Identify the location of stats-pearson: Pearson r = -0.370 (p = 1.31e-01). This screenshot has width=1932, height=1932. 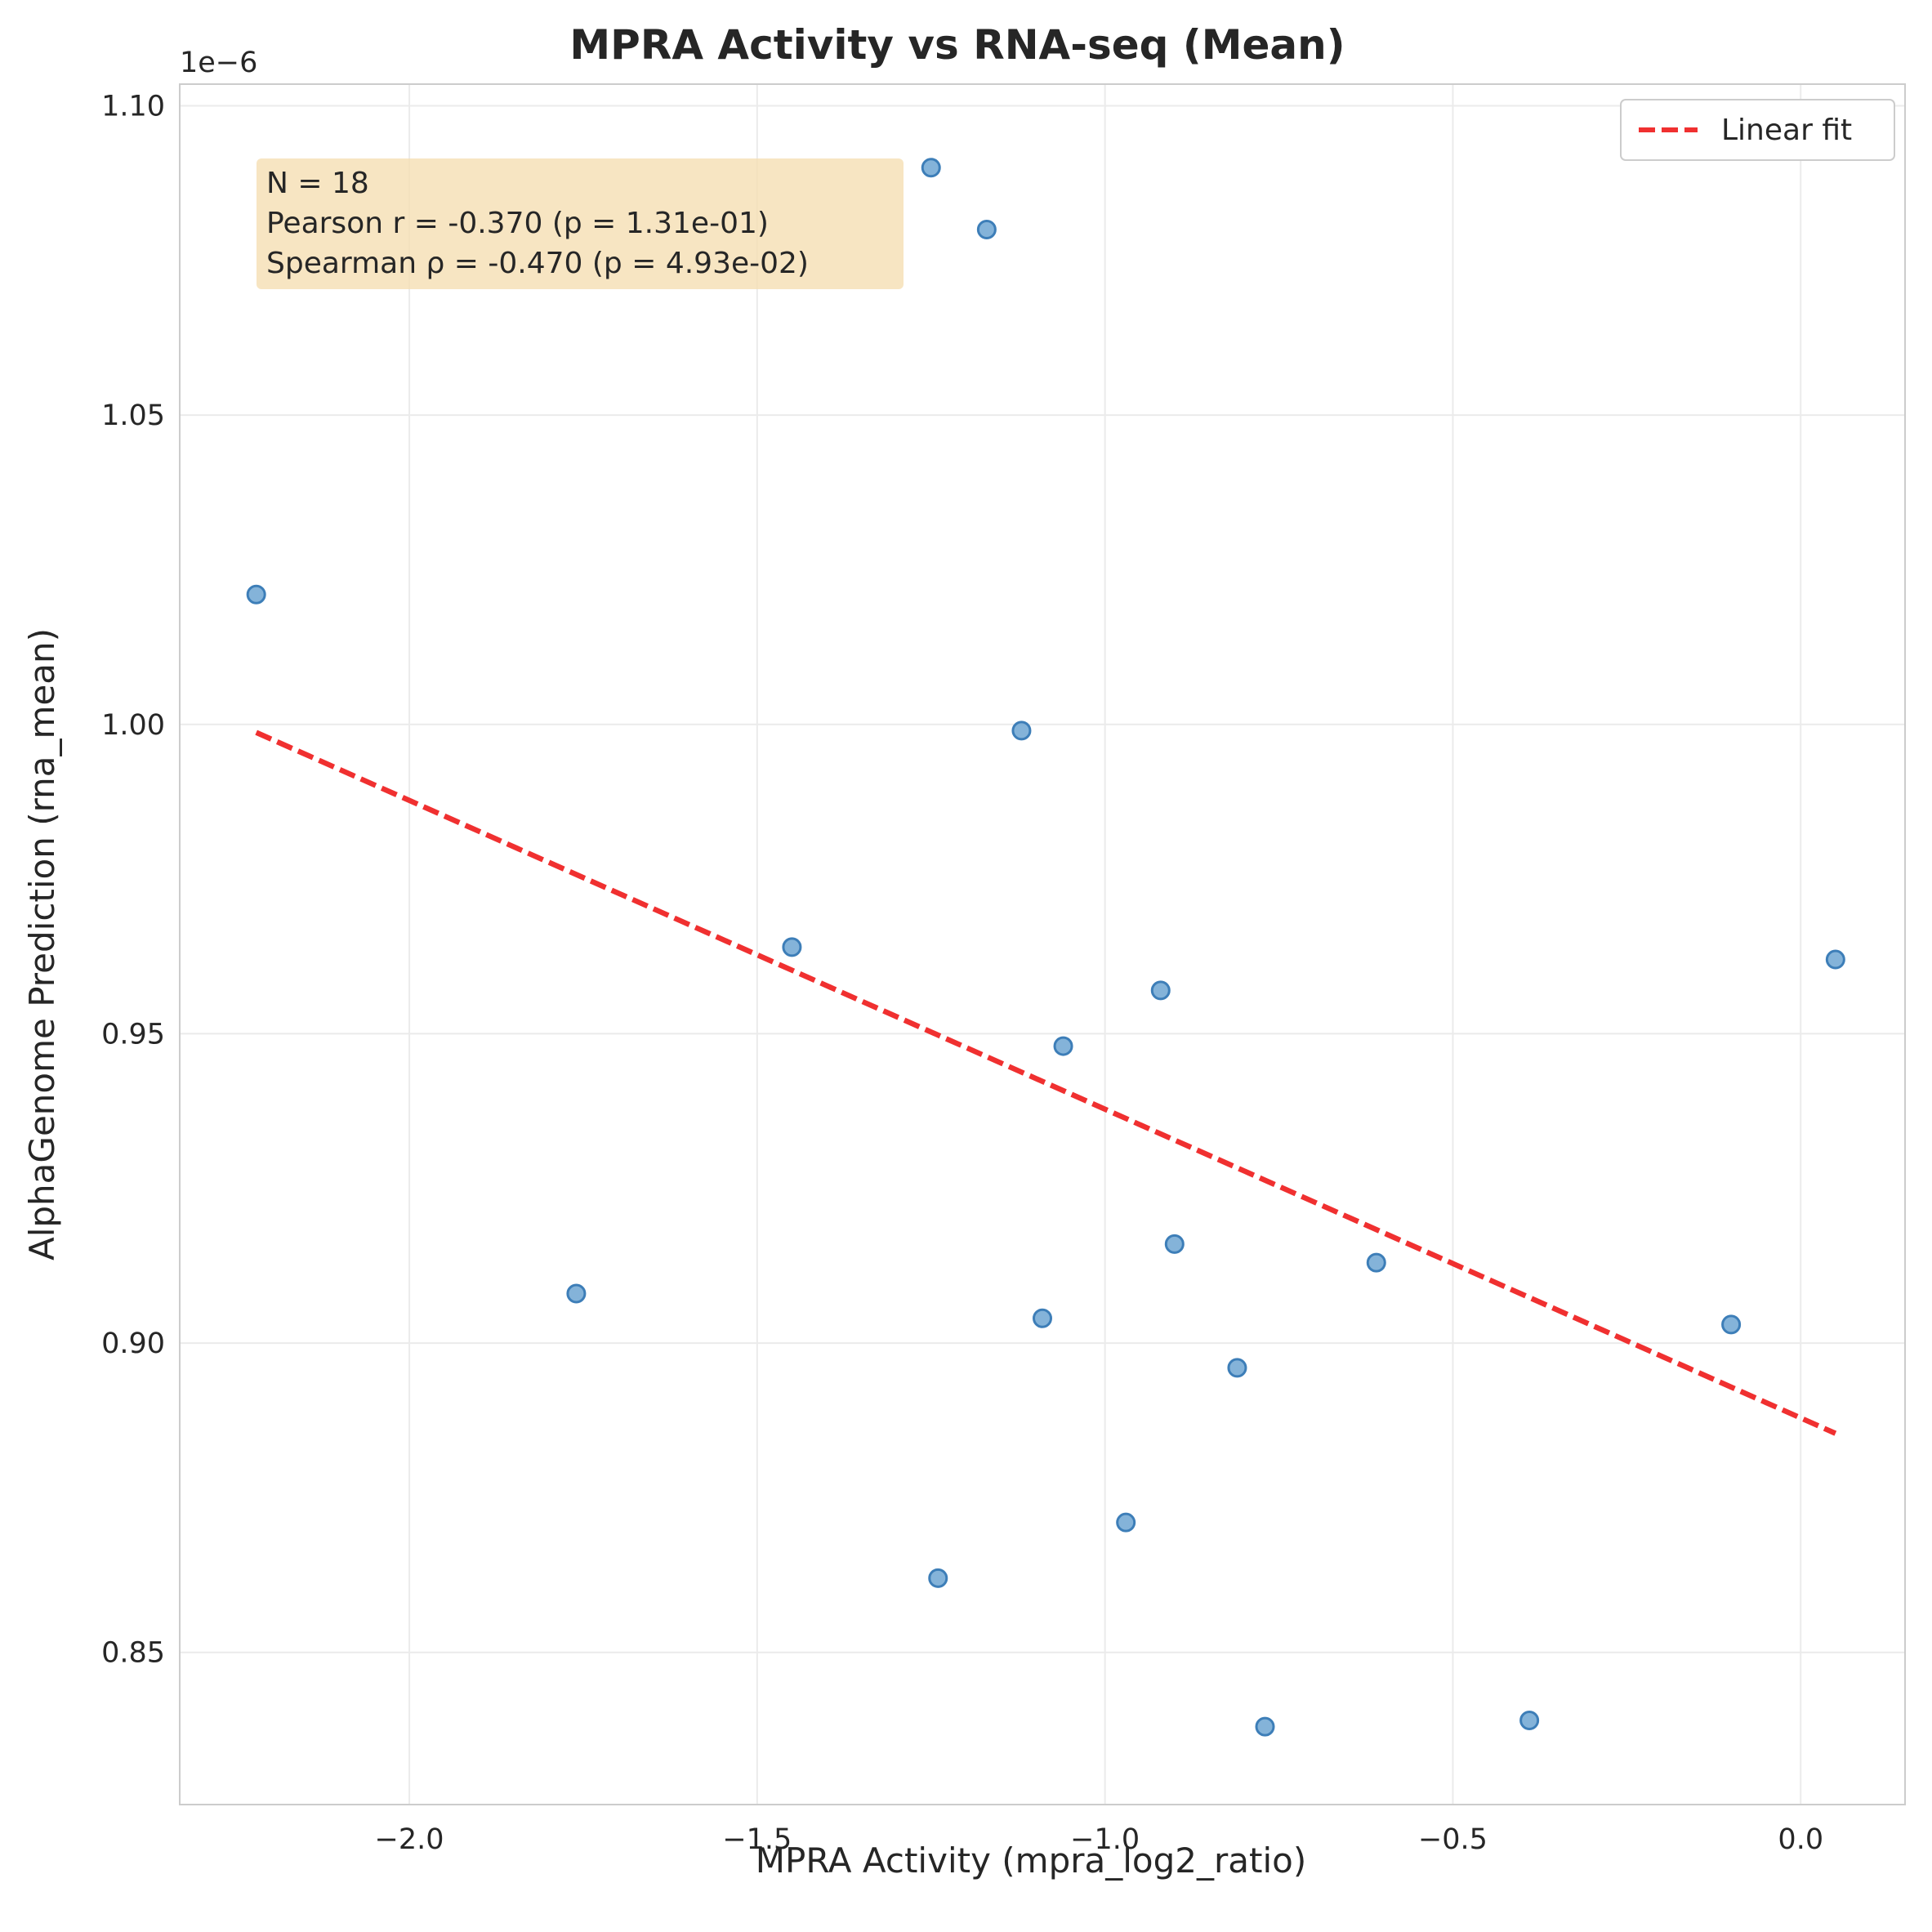
(517, 223).